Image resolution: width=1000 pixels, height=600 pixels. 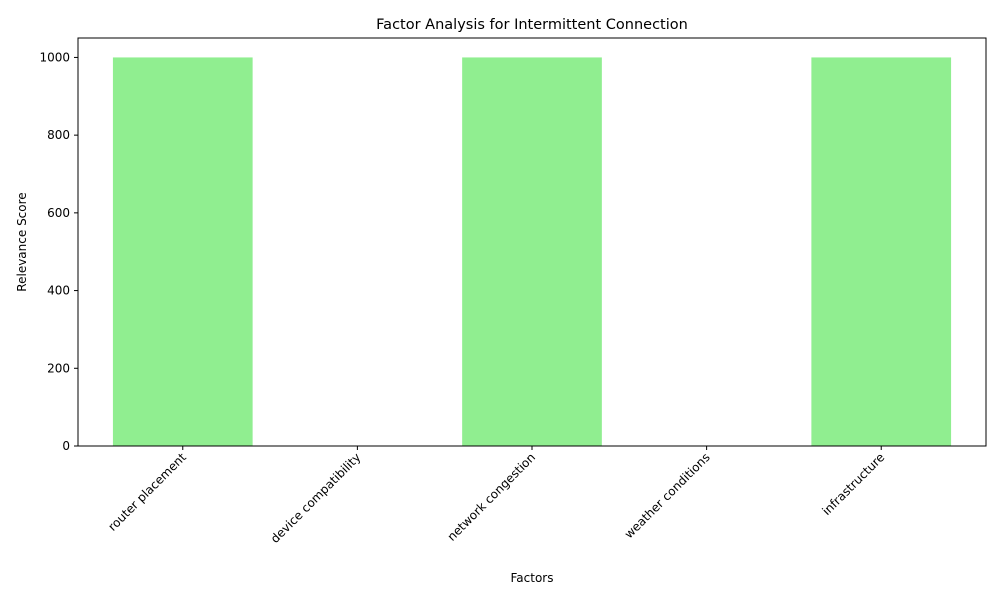 What do you see at coordinates (58, 368) in the screenshot?
I see `y-tick-label: 200` at bounding box center [58, 368].